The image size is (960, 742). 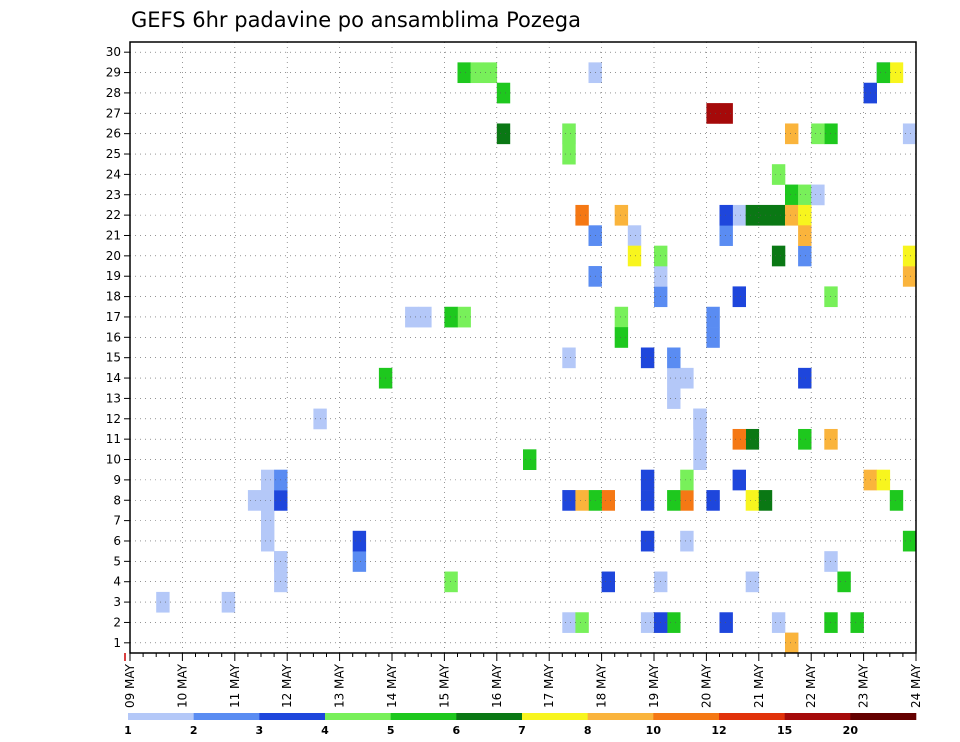 What do you see at coordinates (444, 685) in the screenshot?
I see `x-tick-label: 15 MAY` at bounding box center [444, 685].